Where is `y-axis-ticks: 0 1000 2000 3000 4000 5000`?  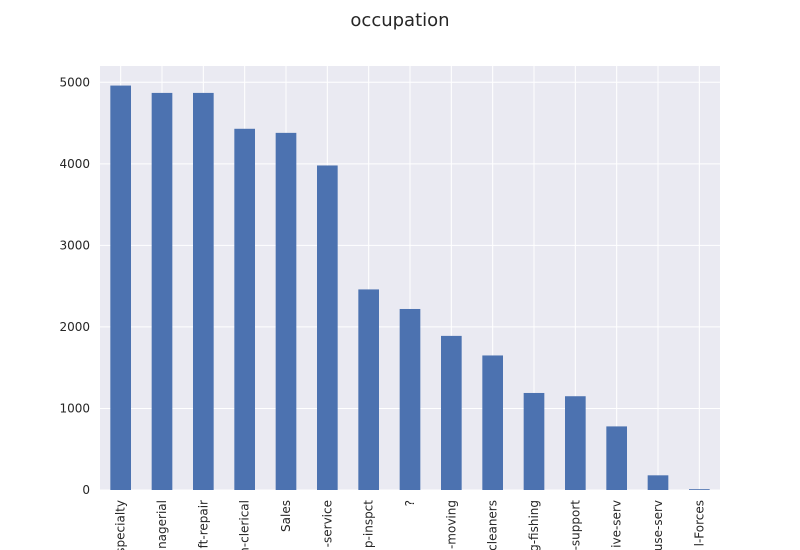
y-axis-ticks: 0 1000 2000 3000 4000 5000 is located at coordinates (74, 286).